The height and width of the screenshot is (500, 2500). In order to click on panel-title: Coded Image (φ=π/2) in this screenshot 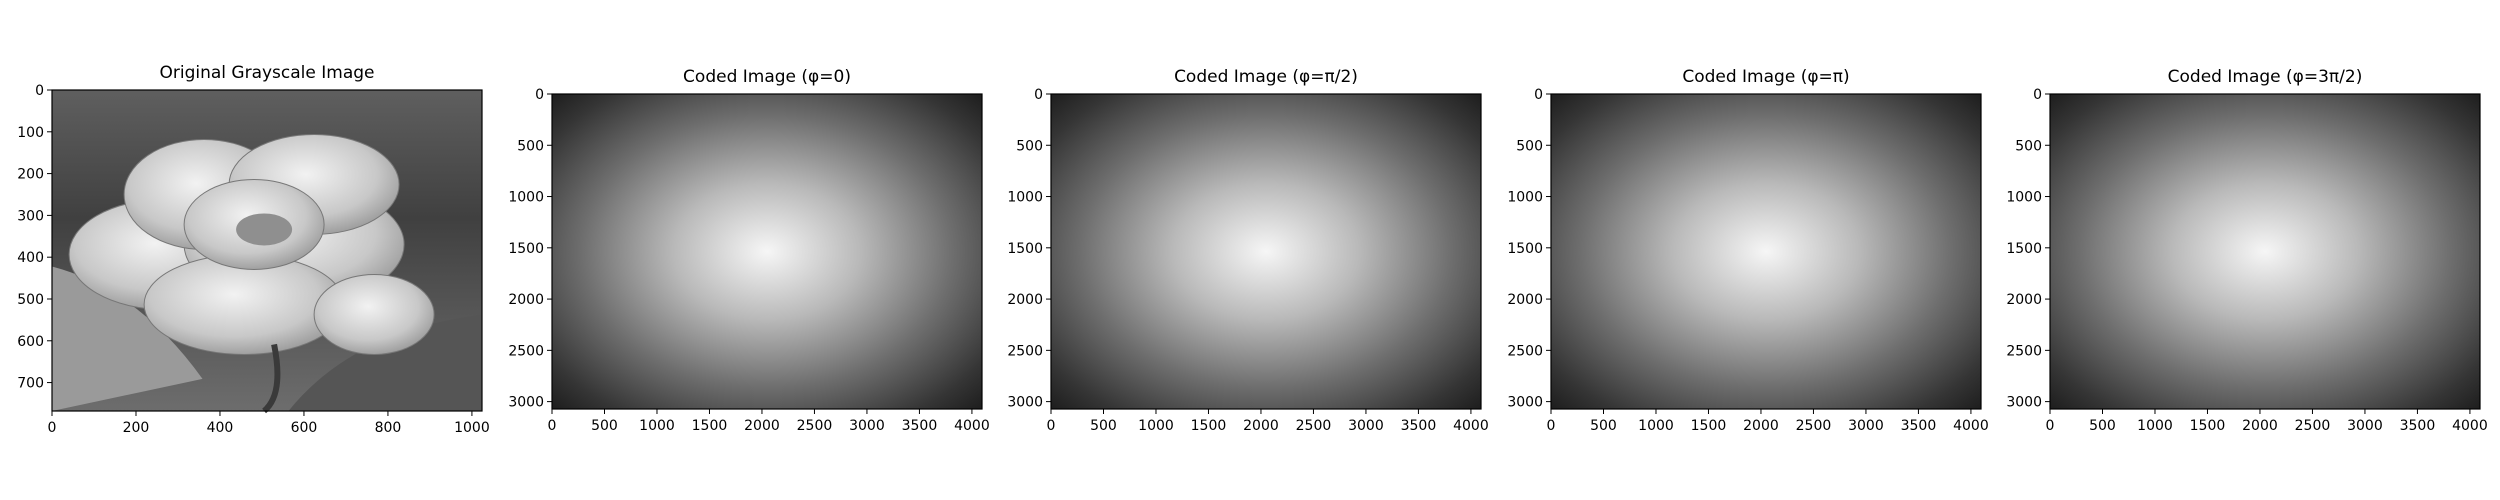, I will do `click(1266, 77)`.